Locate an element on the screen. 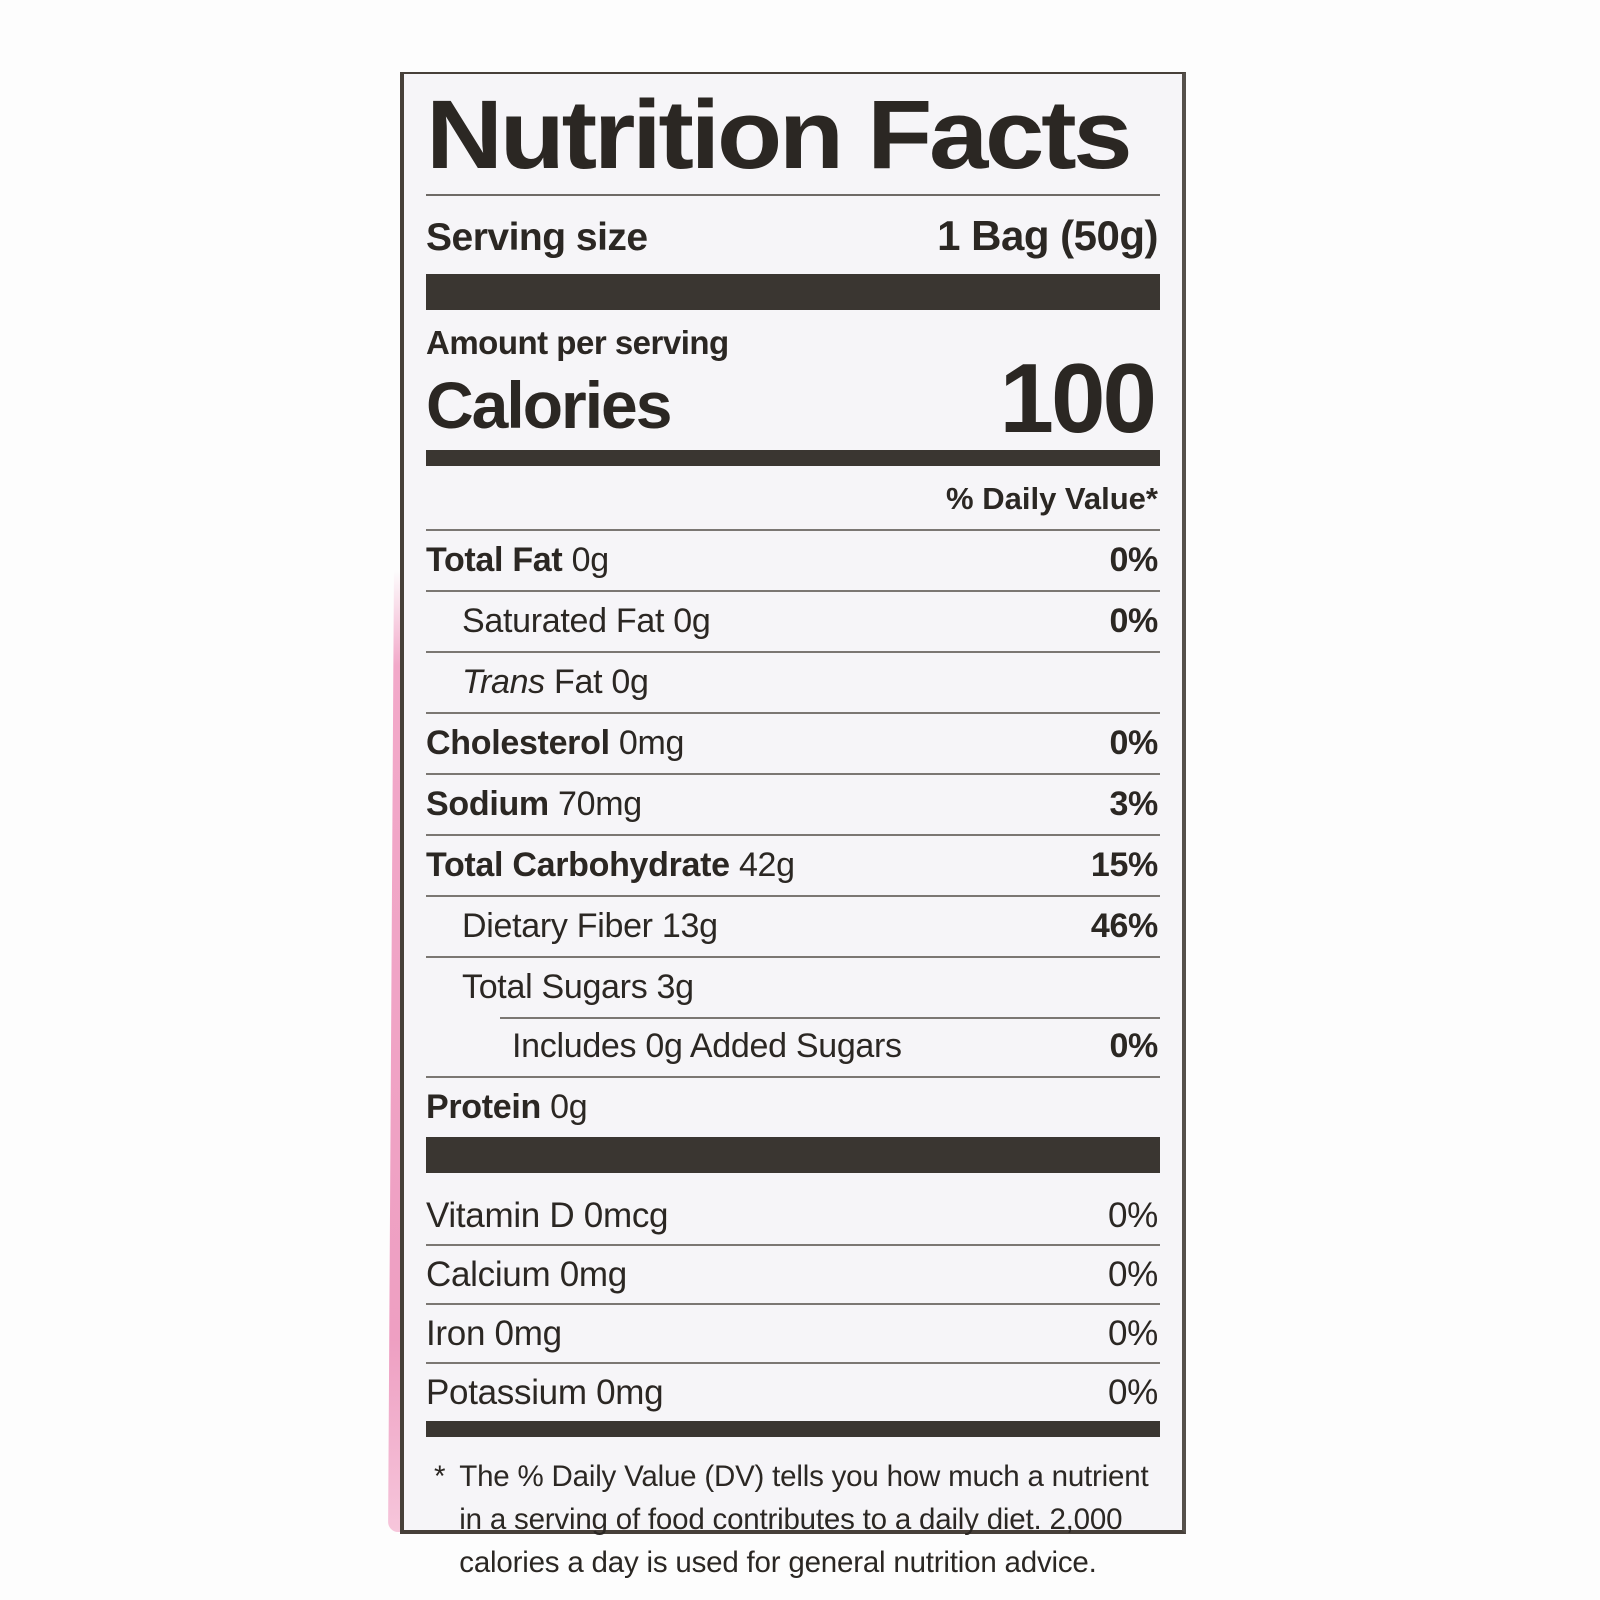 This screenshot has width=1600, height=1600. calories-value: 100 is located at coordinates (1078, 397).